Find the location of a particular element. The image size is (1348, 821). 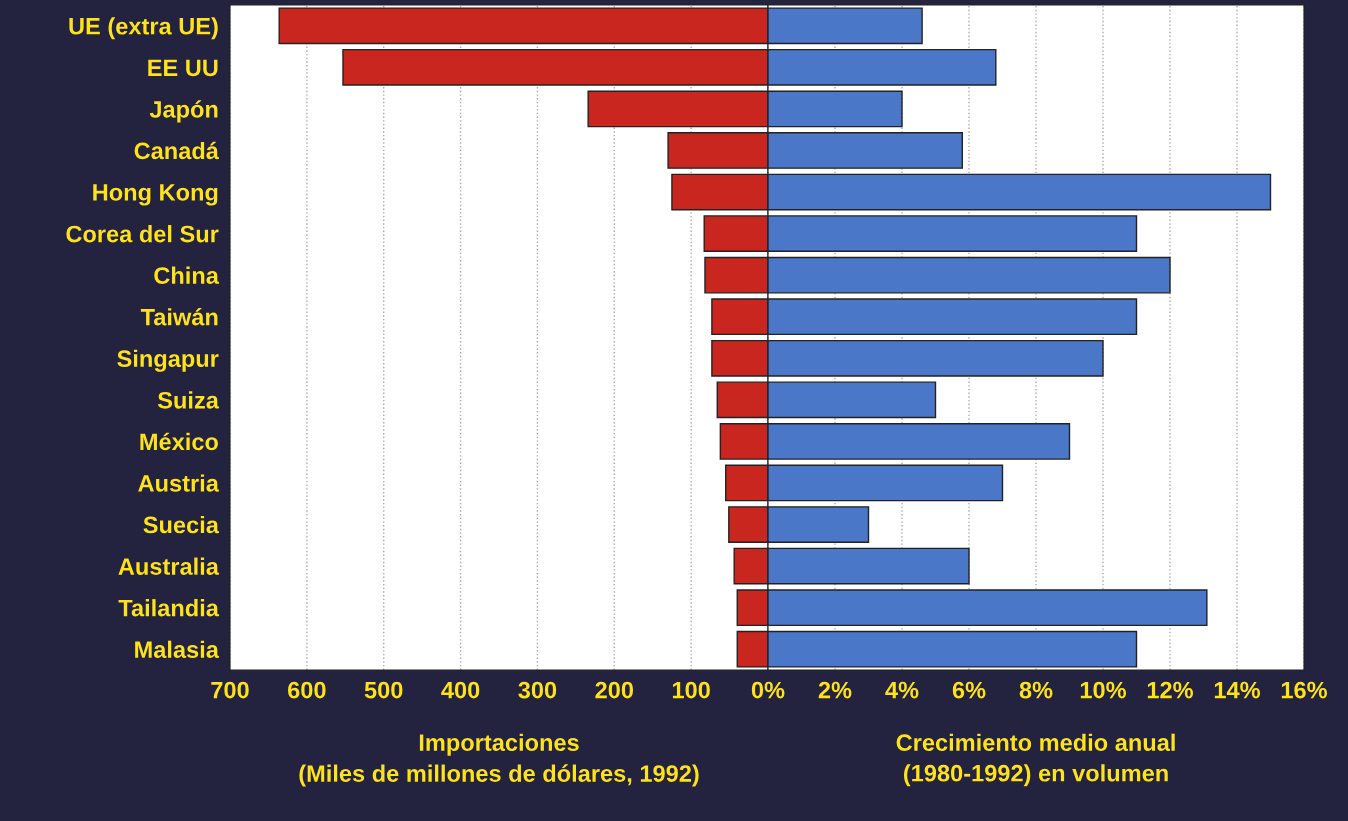

y-tick-label: Hong Kong is located at coordinates (155, 195).